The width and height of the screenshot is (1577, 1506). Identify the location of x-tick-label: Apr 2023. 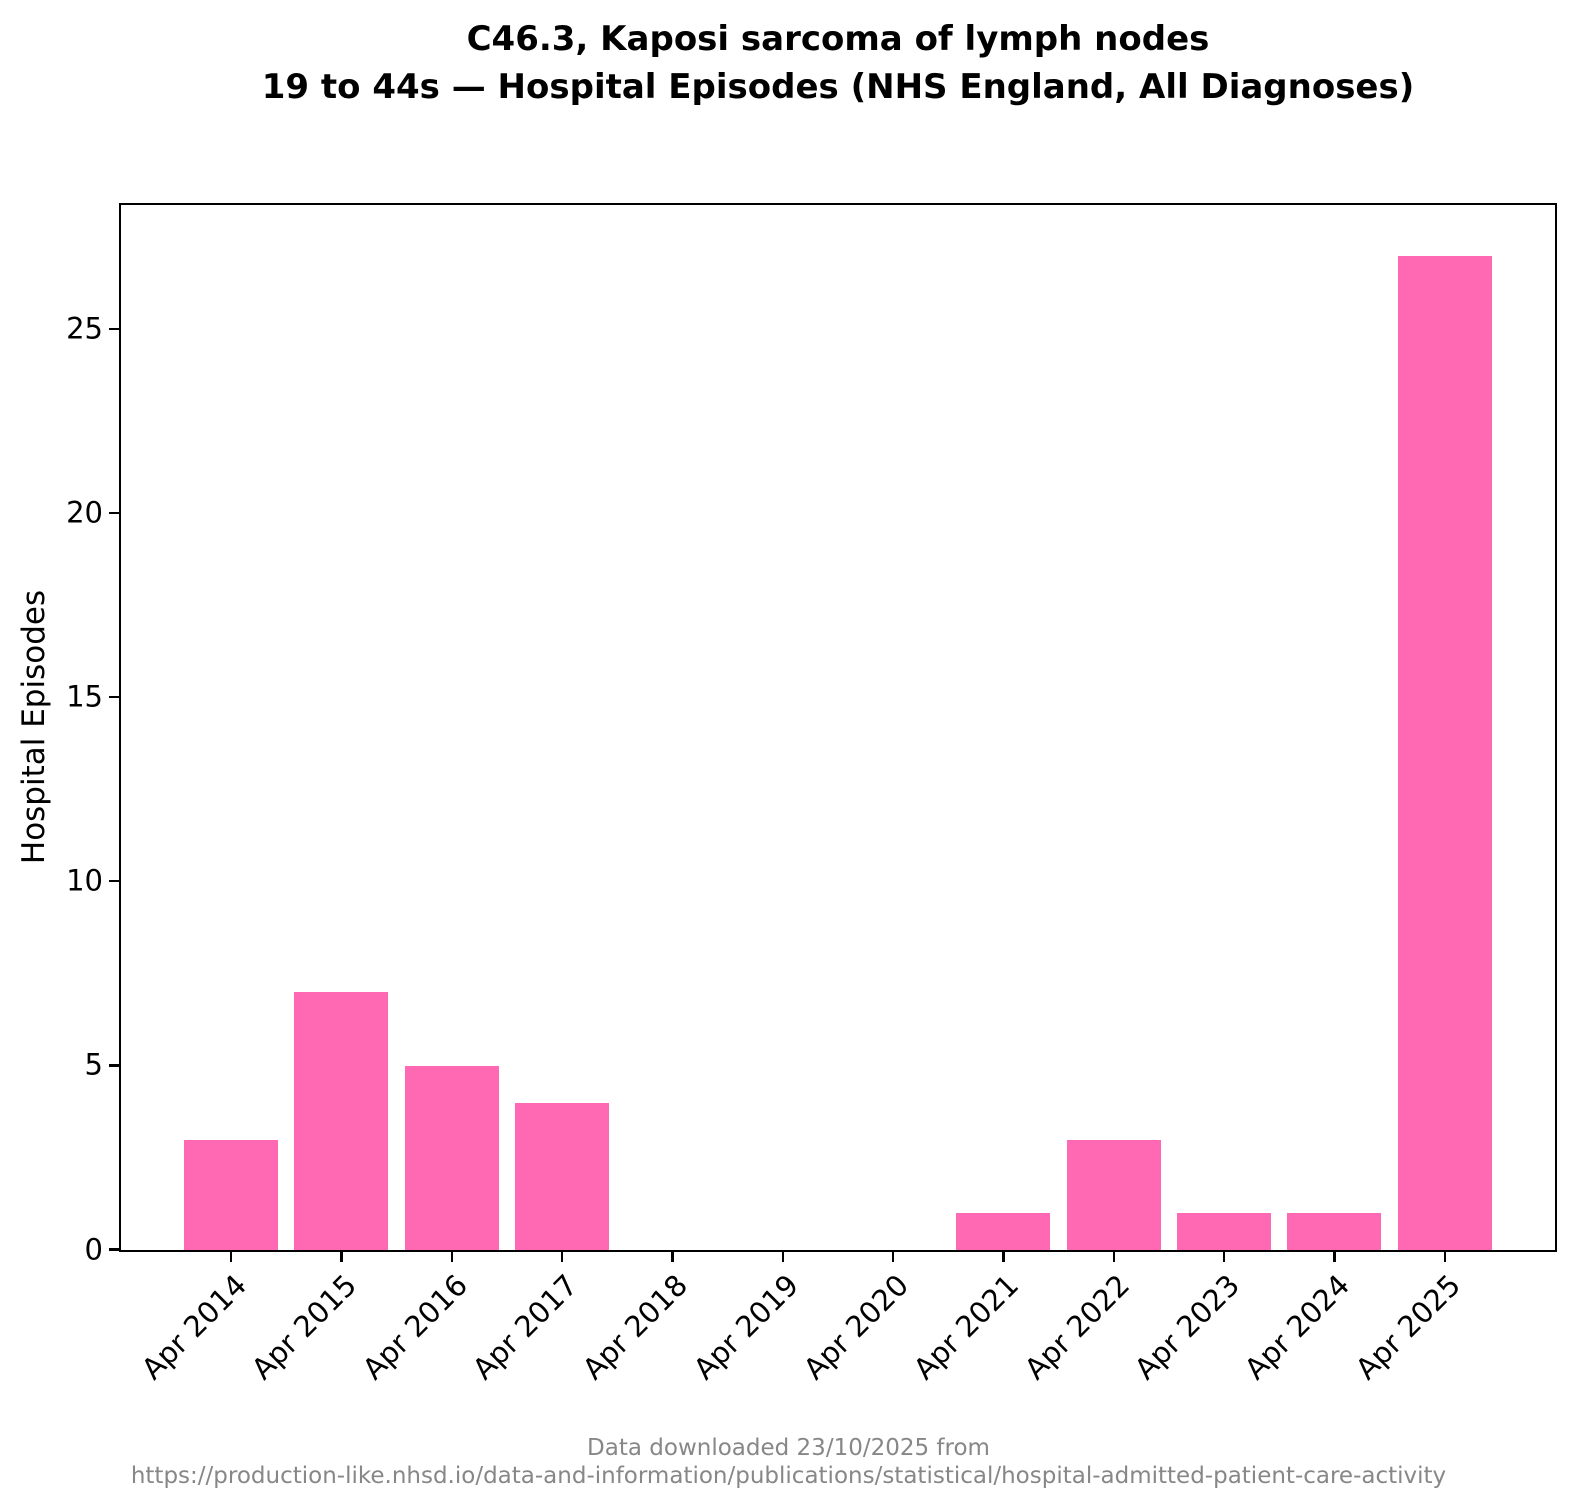
(1187, 1327).